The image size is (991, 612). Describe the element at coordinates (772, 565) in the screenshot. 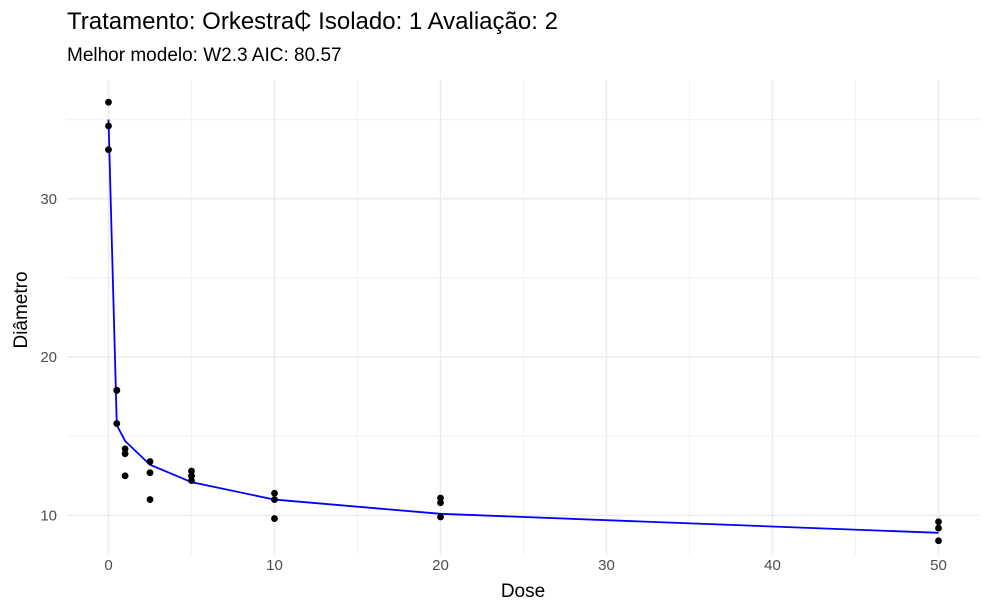

I see `x-tick-label: 40` at that location.